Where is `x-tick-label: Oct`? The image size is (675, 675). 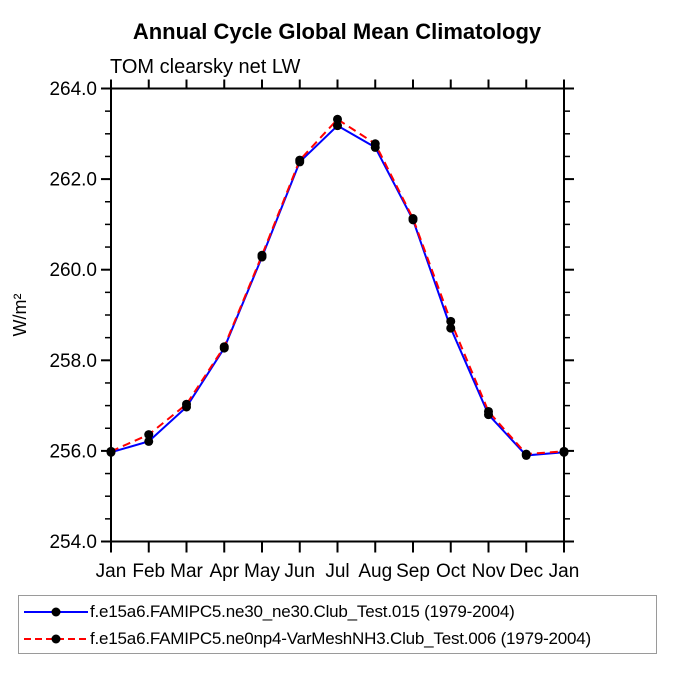
x-tick-label: Oct is located at coordinates (451, 571).